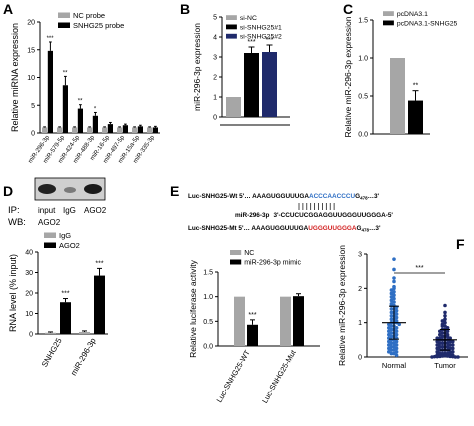 The height and width of the screenshot is (426, 474). What do you see at coordinates (33, 106) in the screenshot?
I see `y-tick-label-a: 5` at bounding box center [33, 106].